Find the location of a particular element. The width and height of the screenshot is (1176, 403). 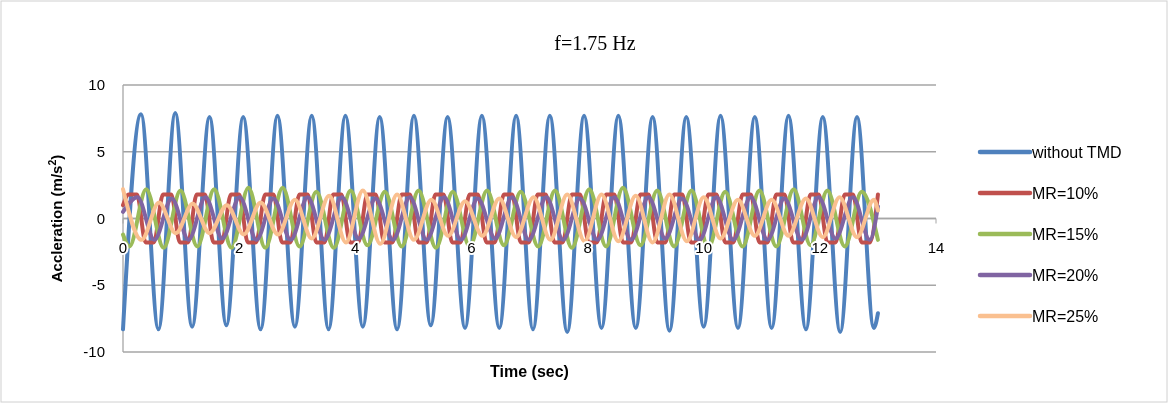

legend-label: without TMD is located at coordinates (1076, 152).